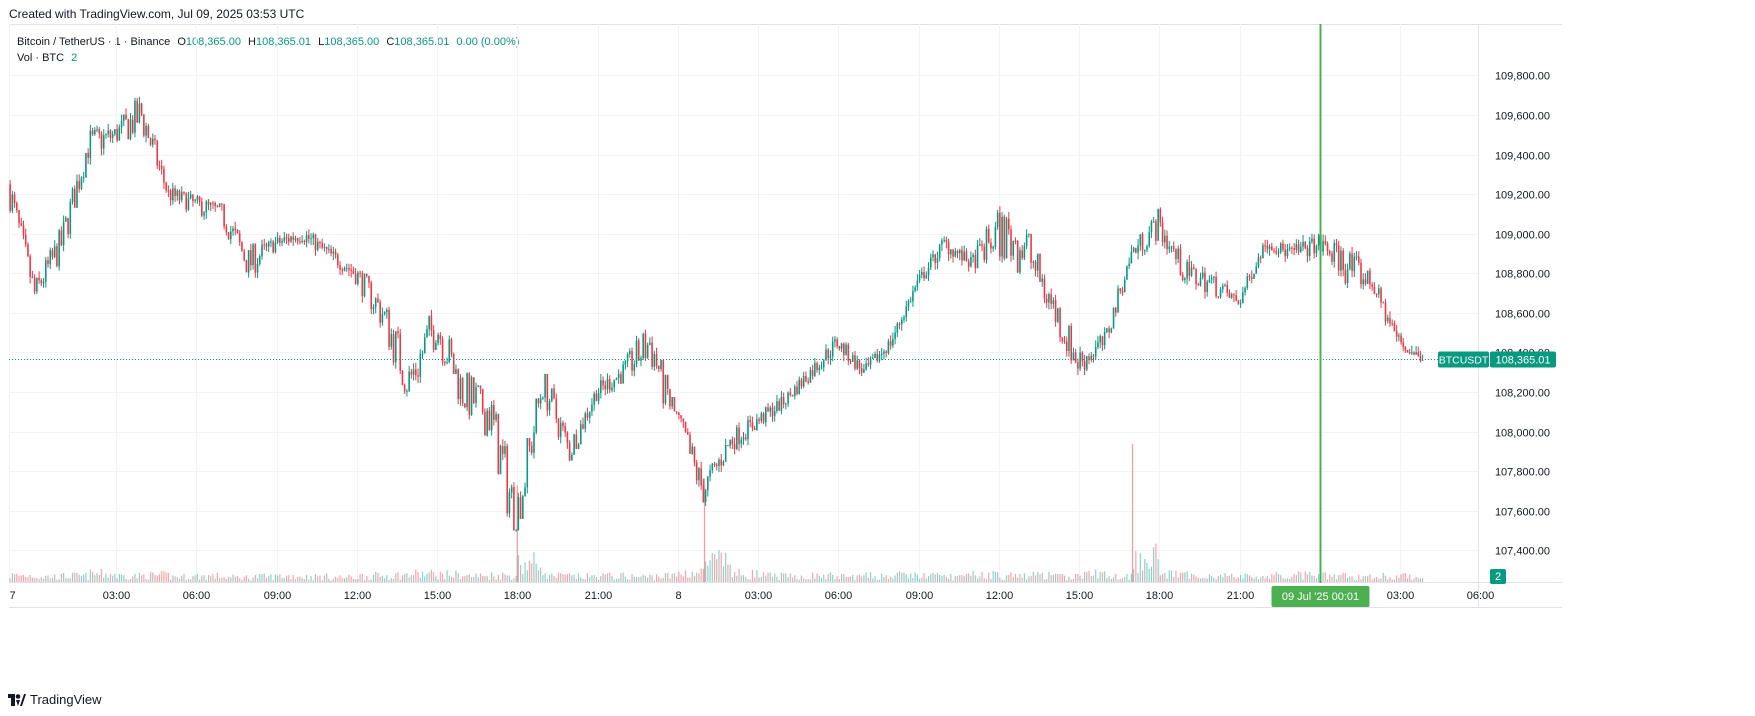 Image resolution: width=1755 pixels, height=716 pixels. I want to click on time-tick-label: 8, so click(678, 596).